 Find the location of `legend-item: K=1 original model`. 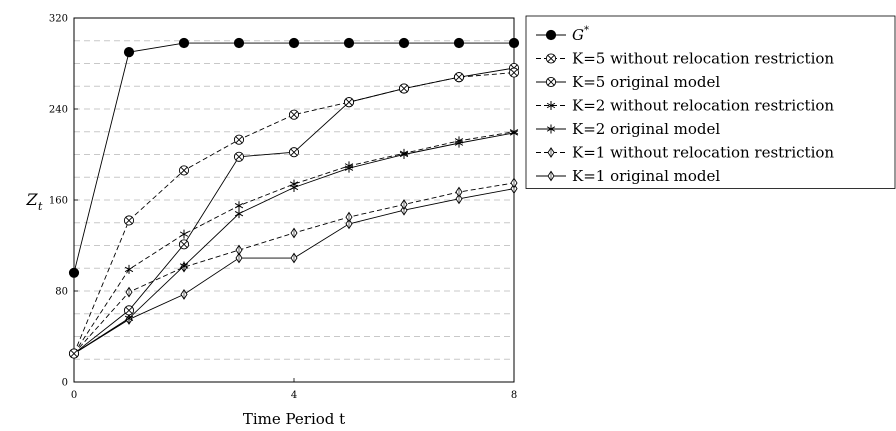

legend-item: K=1 original model is located at coordinates (628, 176).